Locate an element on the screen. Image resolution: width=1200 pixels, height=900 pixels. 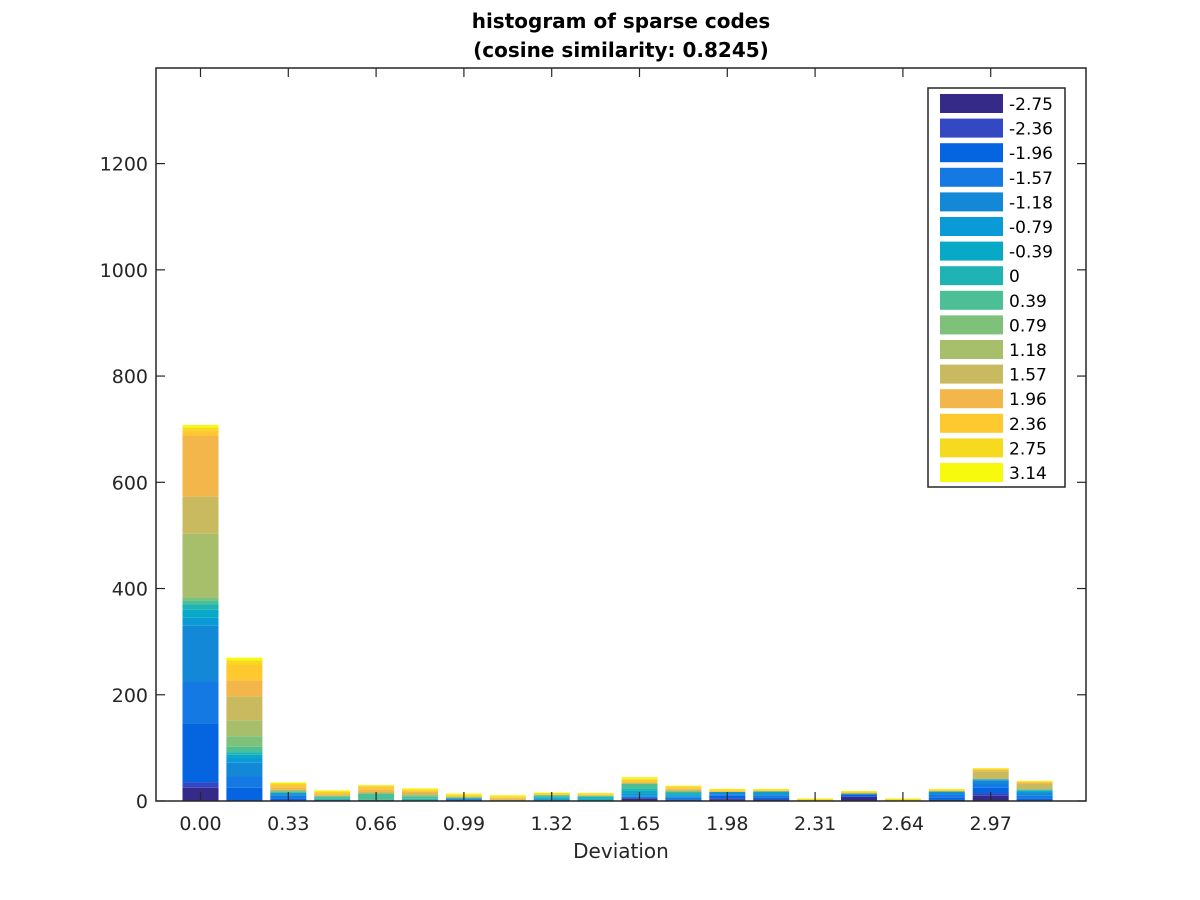
x-tick-label: 1.65 is located at coordinates (639, 824).